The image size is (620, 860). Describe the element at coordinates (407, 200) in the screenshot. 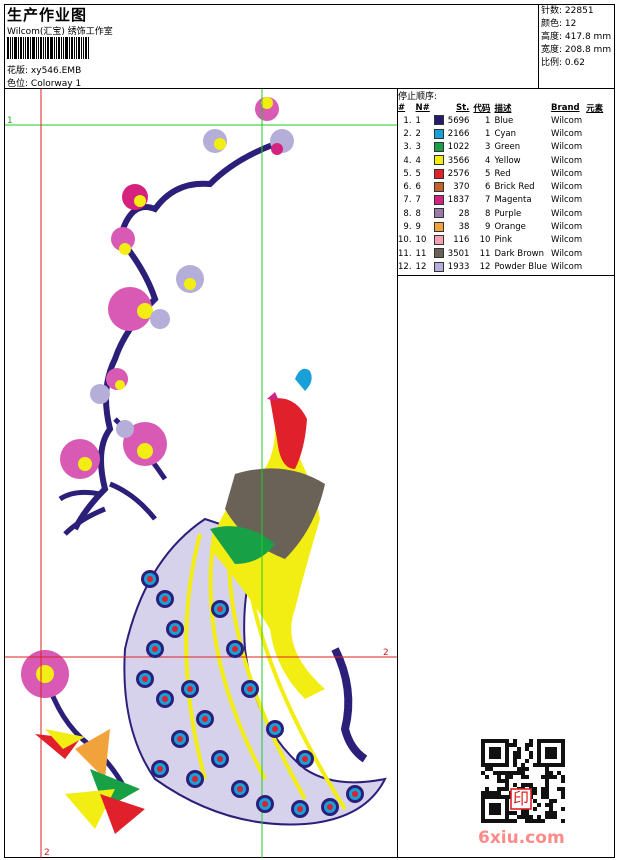

I see `row-index: 7.` at that location.